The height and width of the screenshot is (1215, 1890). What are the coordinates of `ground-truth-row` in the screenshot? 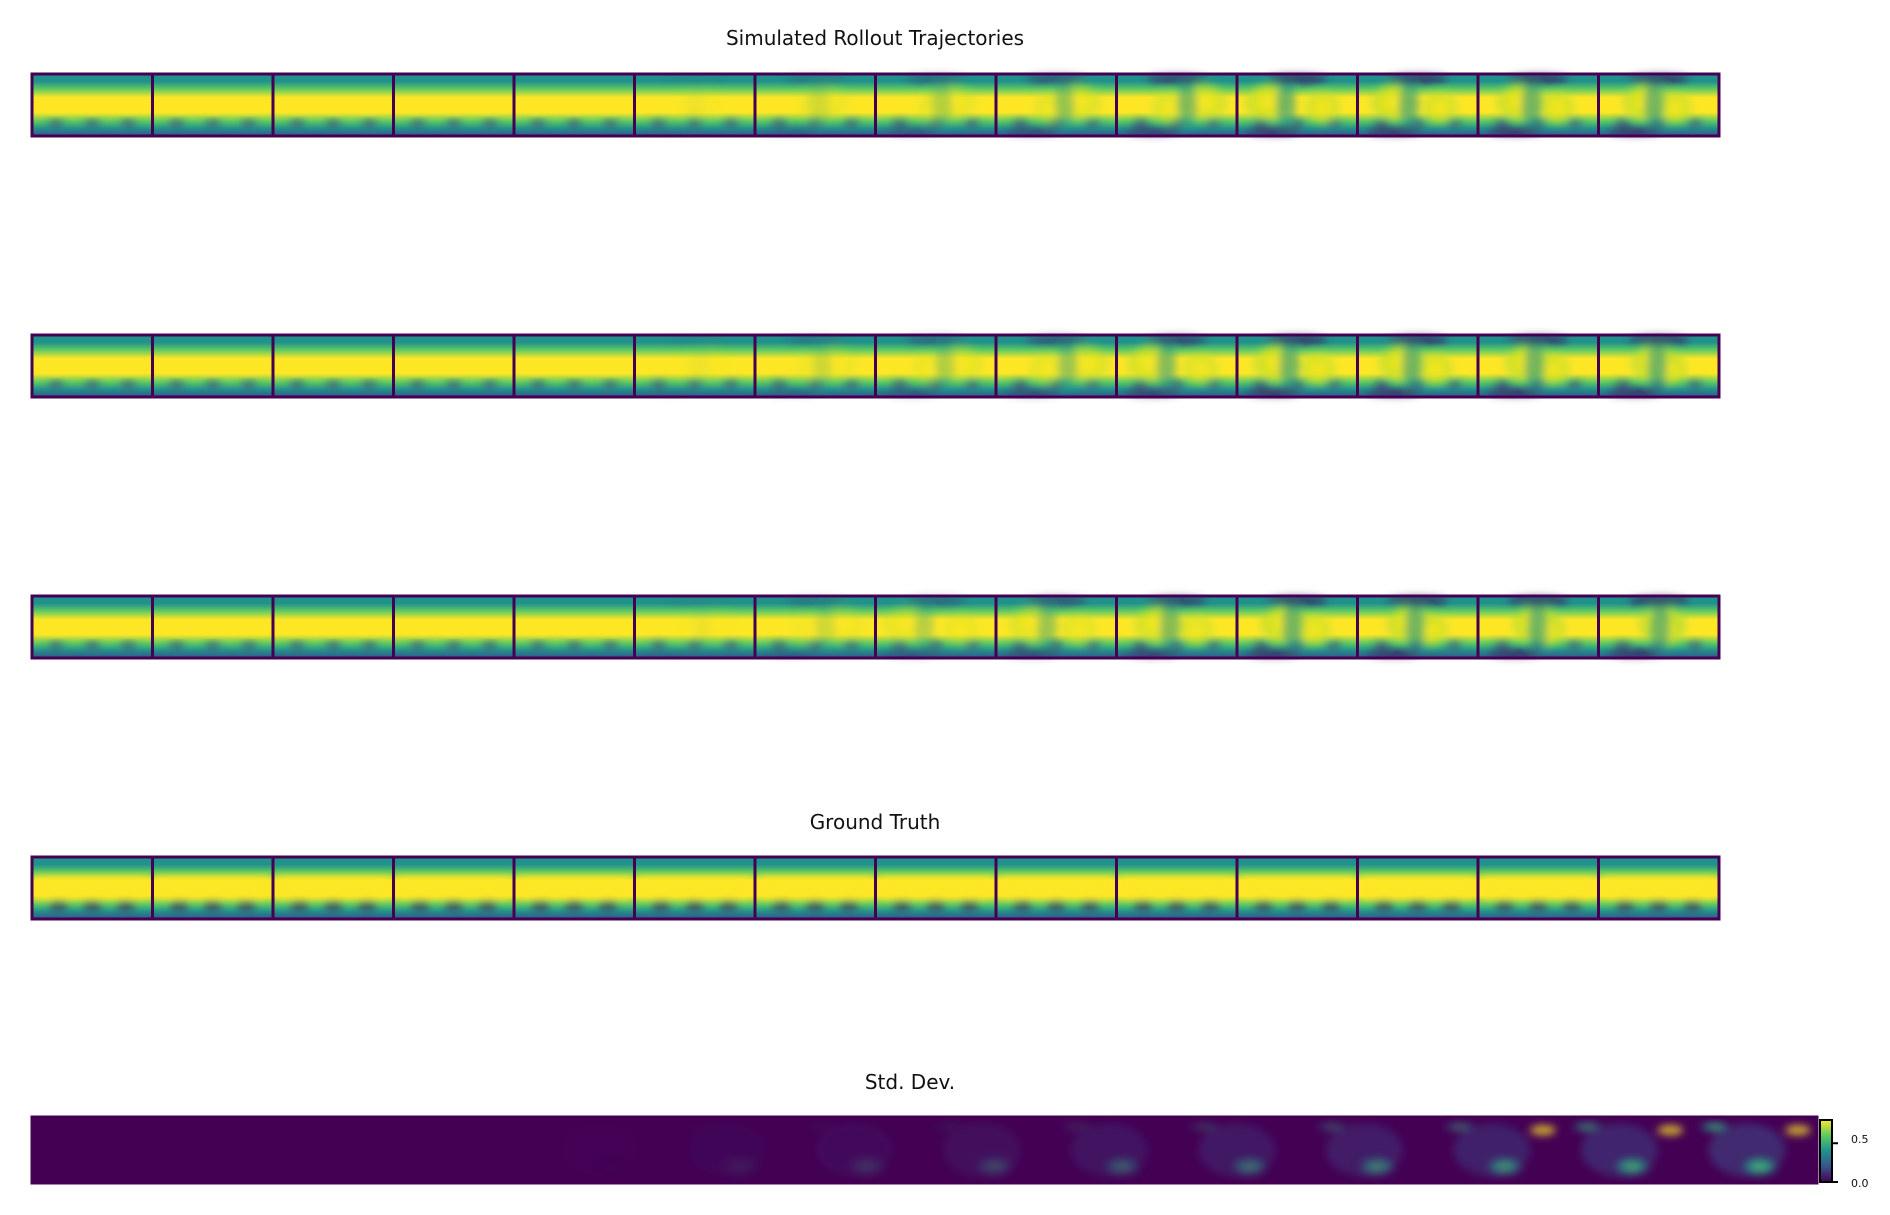 It's located at (875, 888).